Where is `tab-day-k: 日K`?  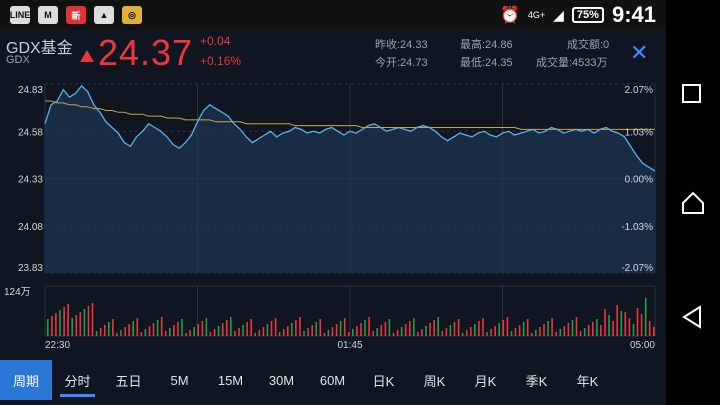 tab-day-k: 日K is located at coordinates (383, 381).